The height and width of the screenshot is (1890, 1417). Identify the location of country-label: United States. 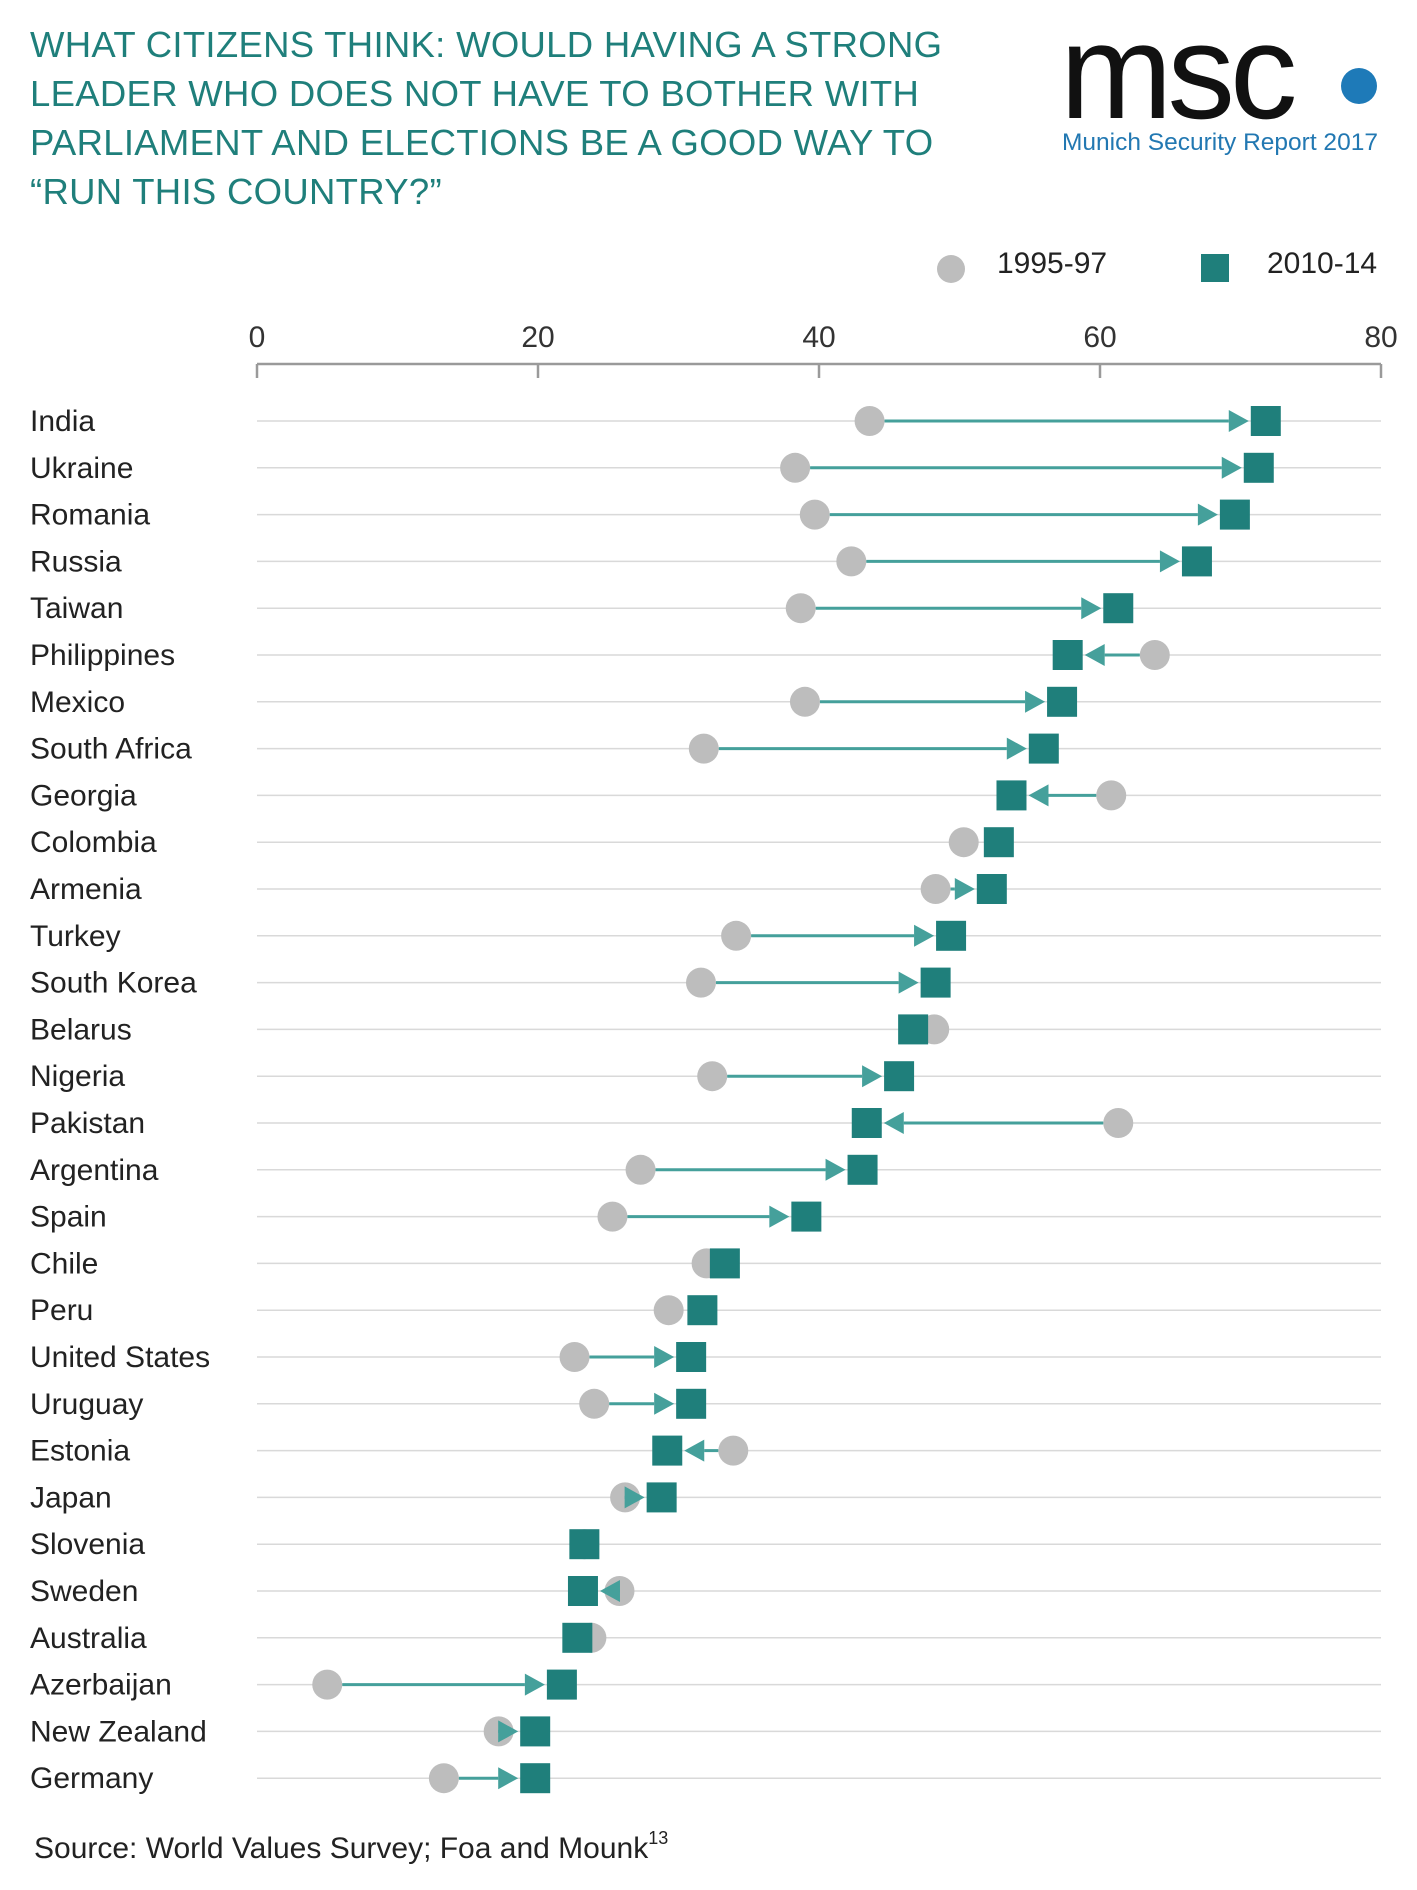
(120, 1357).